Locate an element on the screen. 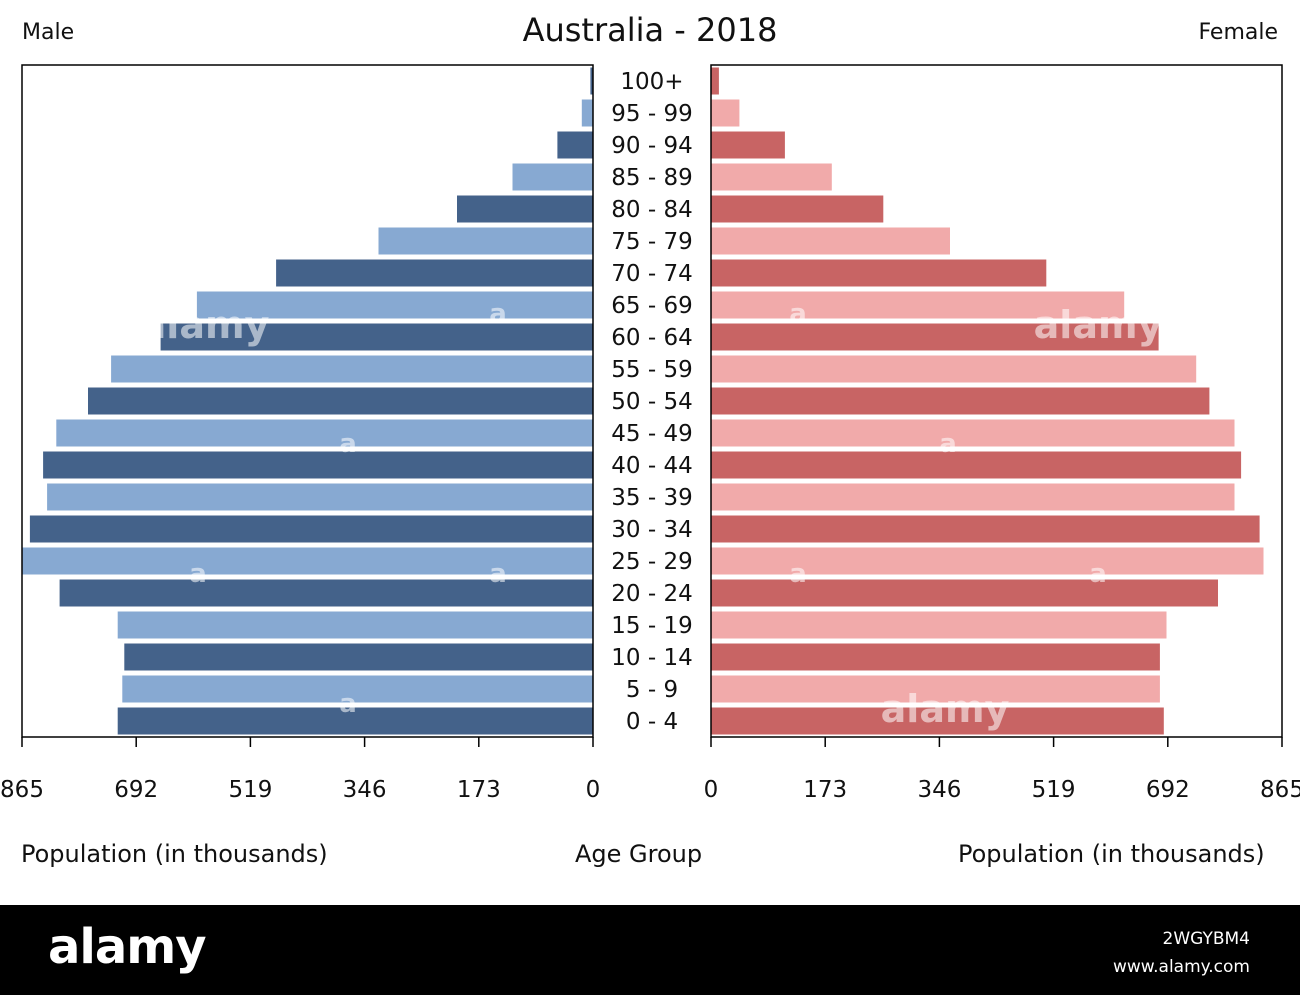  age-group-label: 55 - 59 is located at coordinates (651, 370).